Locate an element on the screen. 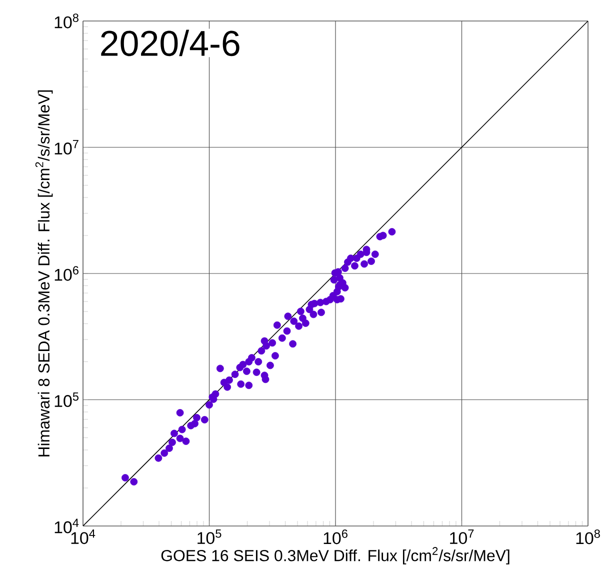 Image resolution: width=607 pixels, height=580 pixels. x-tick-label: 10$^{7}$ is located at coordinates (462, 537).